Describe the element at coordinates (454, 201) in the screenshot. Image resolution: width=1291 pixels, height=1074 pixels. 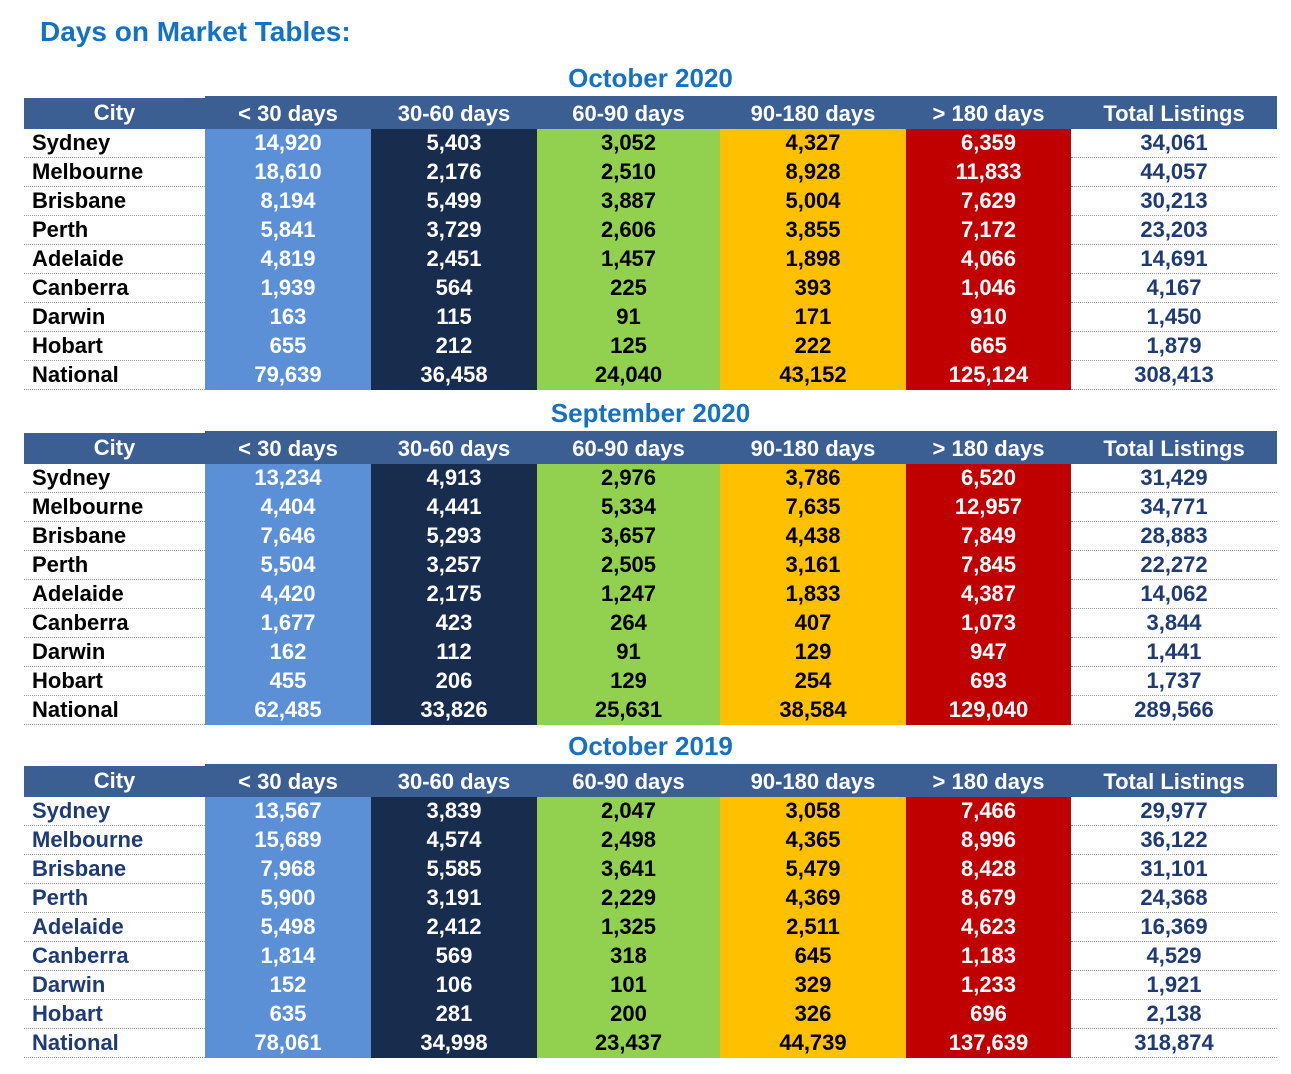
I see `30-60-days-cell: 5,499` at that location.